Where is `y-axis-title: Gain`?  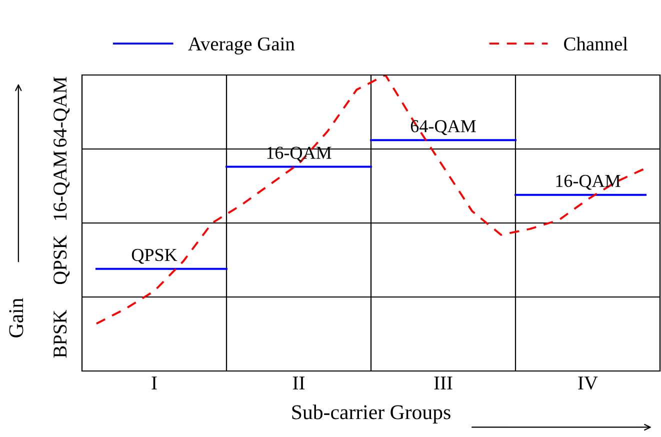 y-axis-title: Gain is located at coordinates (16, 318).